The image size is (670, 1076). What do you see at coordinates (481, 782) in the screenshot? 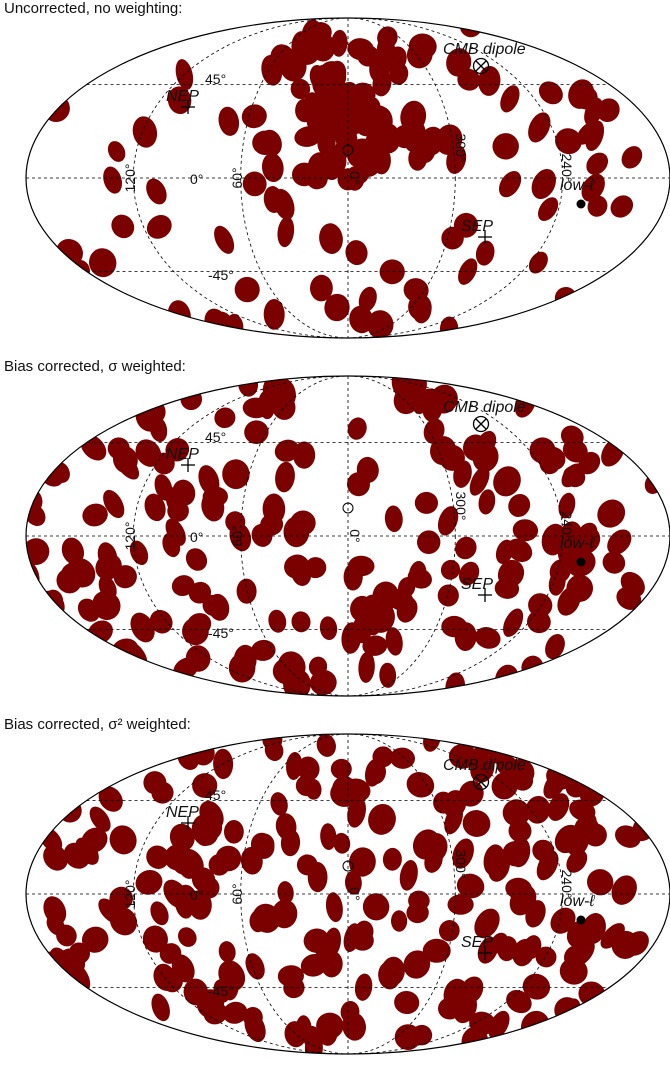
I see `circled-x-icon` at bounding box center [481, 782].